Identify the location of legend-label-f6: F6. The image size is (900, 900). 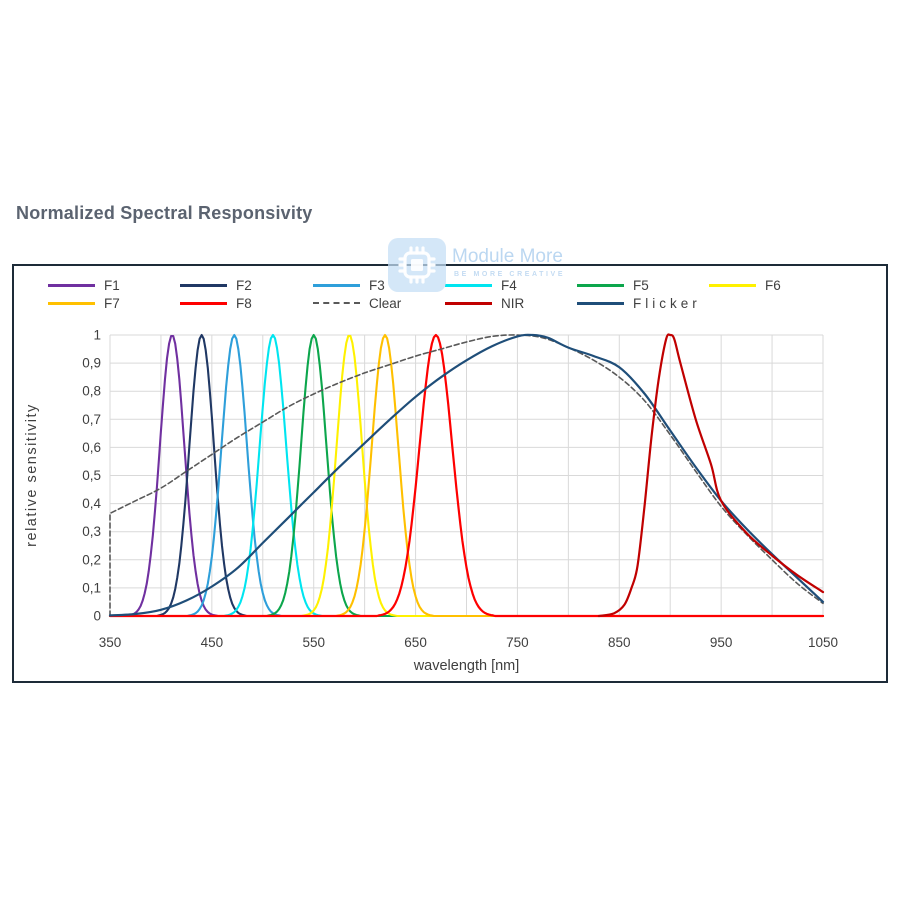
(773, 285).